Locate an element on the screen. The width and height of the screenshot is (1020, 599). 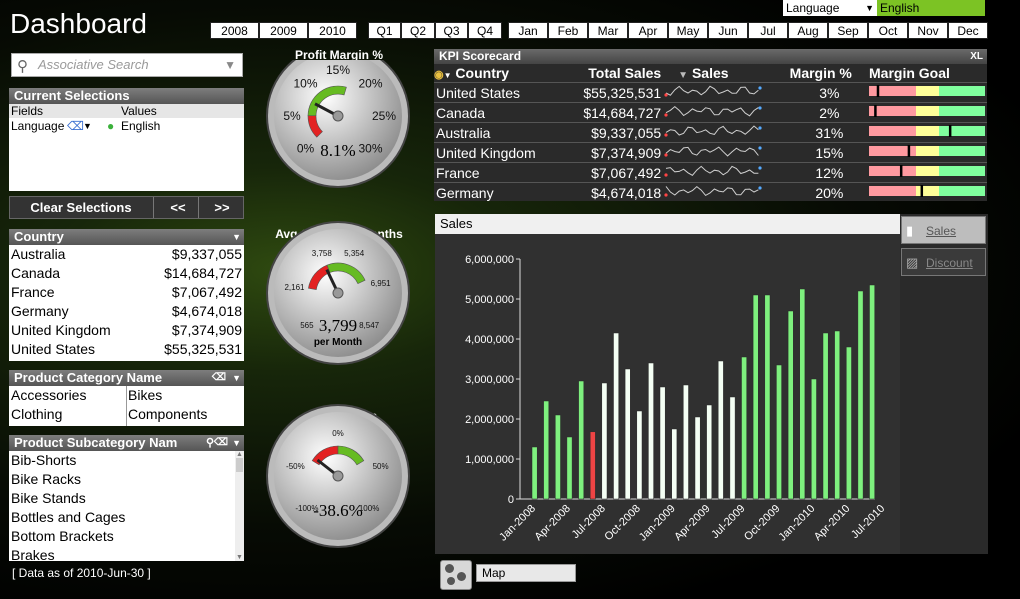
kpi-col-sales: Sales is located at coordinates (710, 73).